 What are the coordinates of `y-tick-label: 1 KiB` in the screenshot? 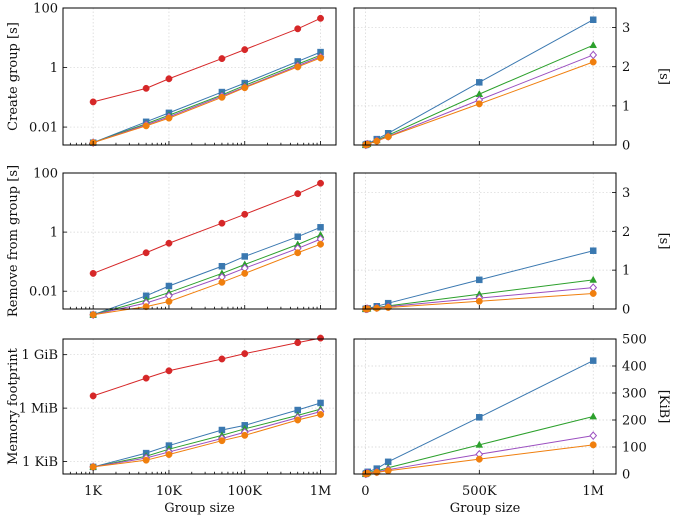 It's located at (40, 462).